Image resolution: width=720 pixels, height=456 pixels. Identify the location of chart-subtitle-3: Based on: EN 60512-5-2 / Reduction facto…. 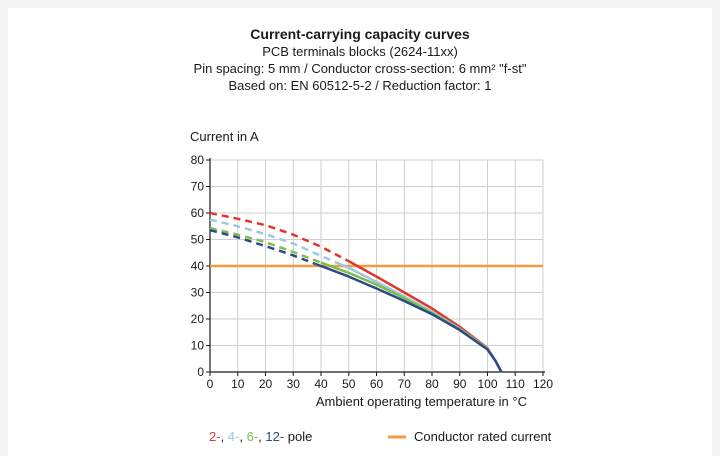
(359, 85).